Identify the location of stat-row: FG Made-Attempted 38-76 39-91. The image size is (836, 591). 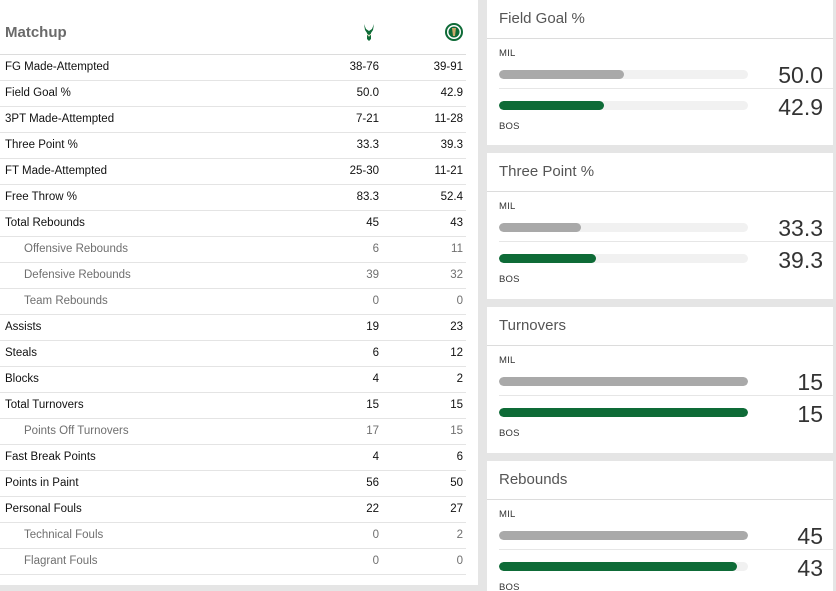
(233, 68).